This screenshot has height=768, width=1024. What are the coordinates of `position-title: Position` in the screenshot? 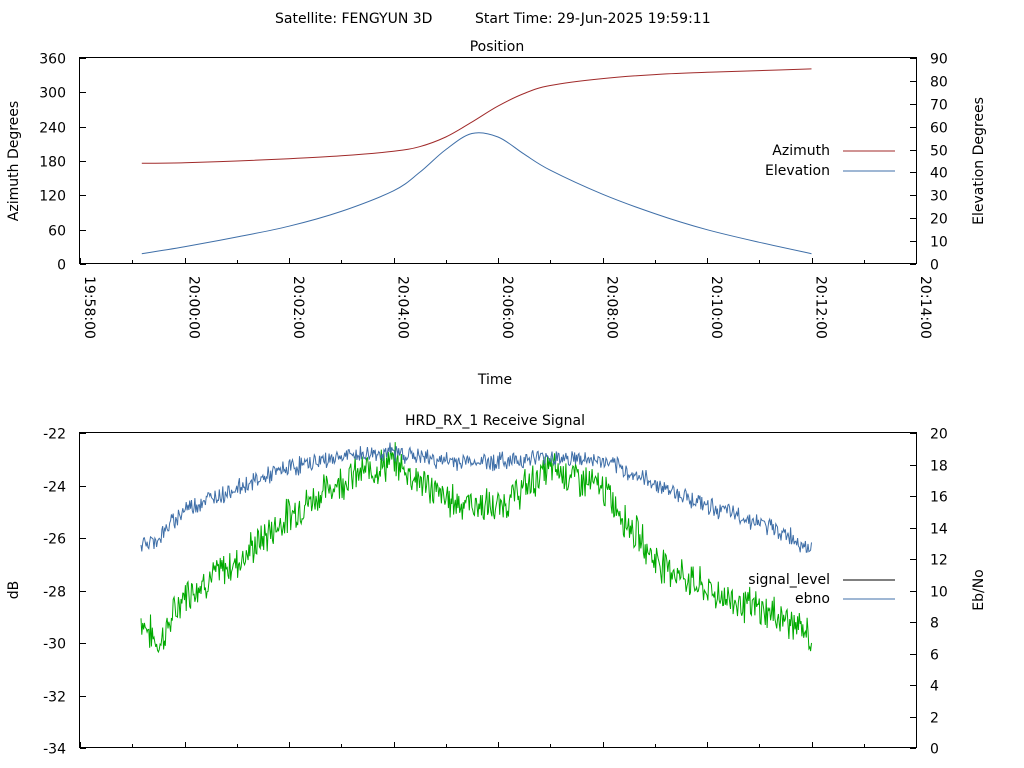 It's located at (497, 47).